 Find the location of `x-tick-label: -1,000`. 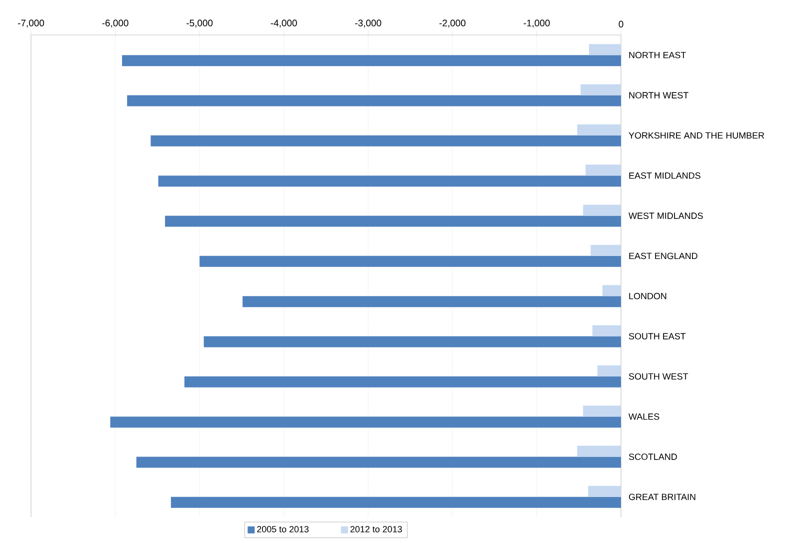

x-tick-label: -1,000 is located at coordinates (537, 24).